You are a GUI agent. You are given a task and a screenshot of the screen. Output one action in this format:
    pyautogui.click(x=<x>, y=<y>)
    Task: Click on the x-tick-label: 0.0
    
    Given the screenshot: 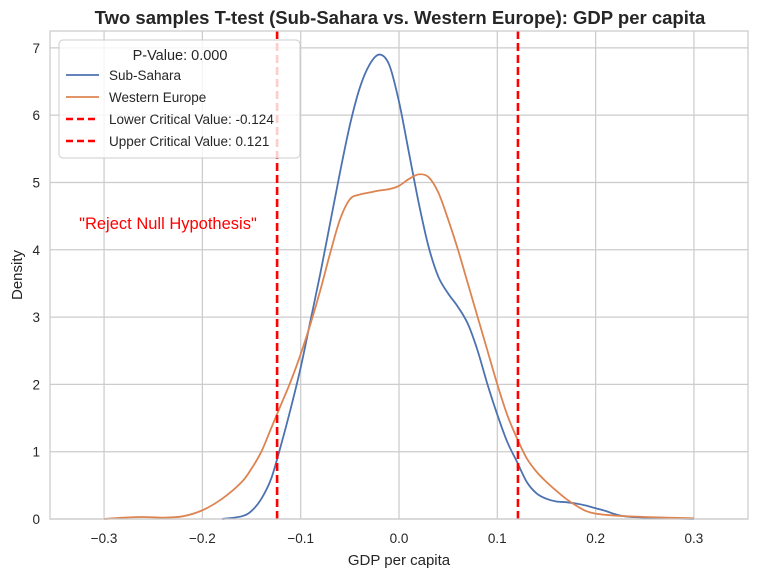 What is the action you would take?
    pyautogui.click(x=399, y=538)
    